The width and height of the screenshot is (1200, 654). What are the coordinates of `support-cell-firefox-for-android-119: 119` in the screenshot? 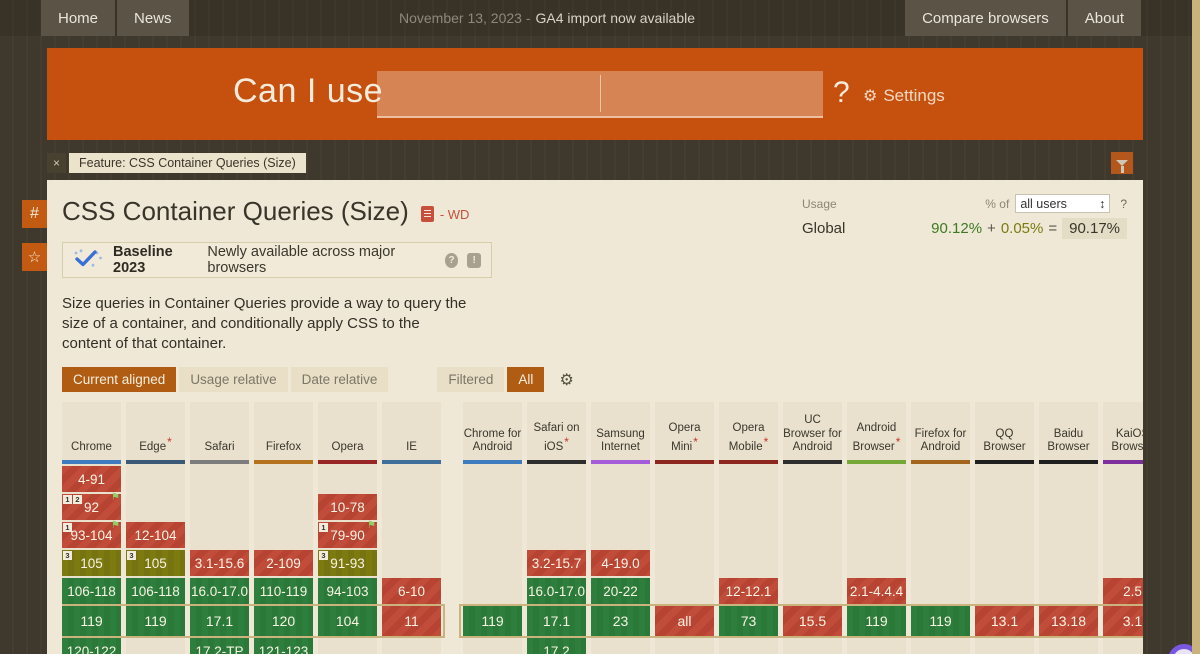 It's located at (940, 621).